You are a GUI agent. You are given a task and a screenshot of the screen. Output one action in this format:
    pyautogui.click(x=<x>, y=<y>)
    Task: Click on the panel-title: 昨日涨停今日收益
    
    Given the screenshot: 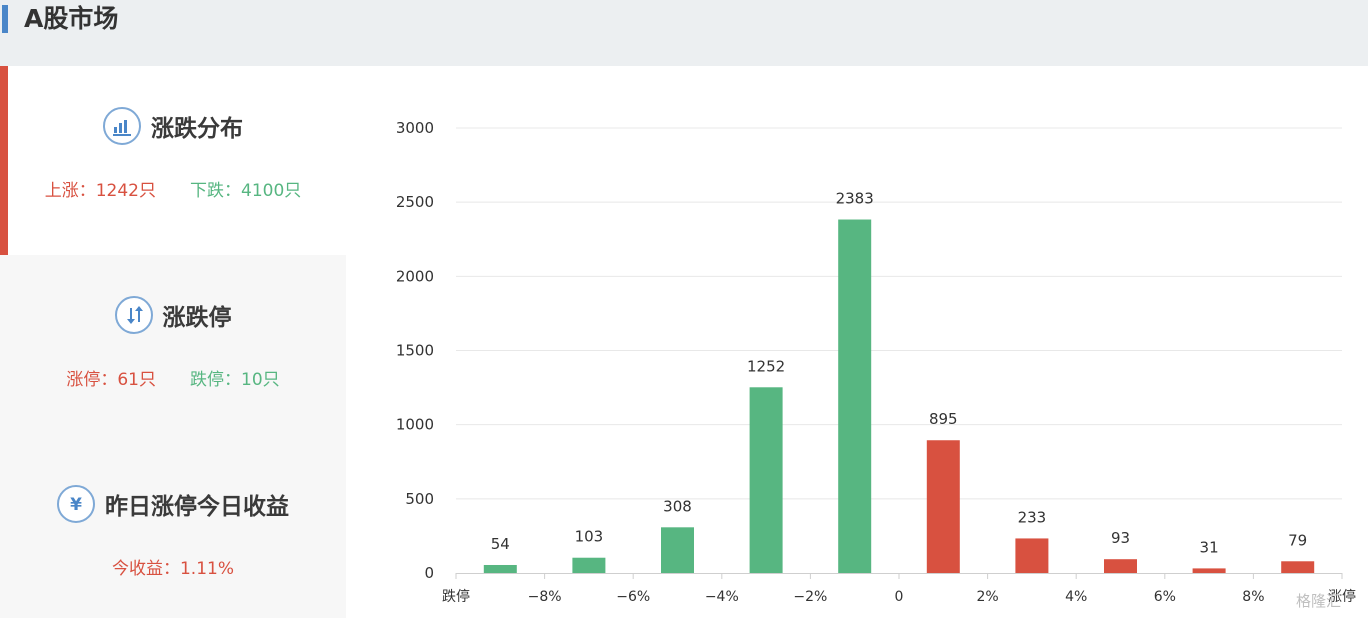 What is the action you would take?
    pyautogui.click(x=197, y=507)
    